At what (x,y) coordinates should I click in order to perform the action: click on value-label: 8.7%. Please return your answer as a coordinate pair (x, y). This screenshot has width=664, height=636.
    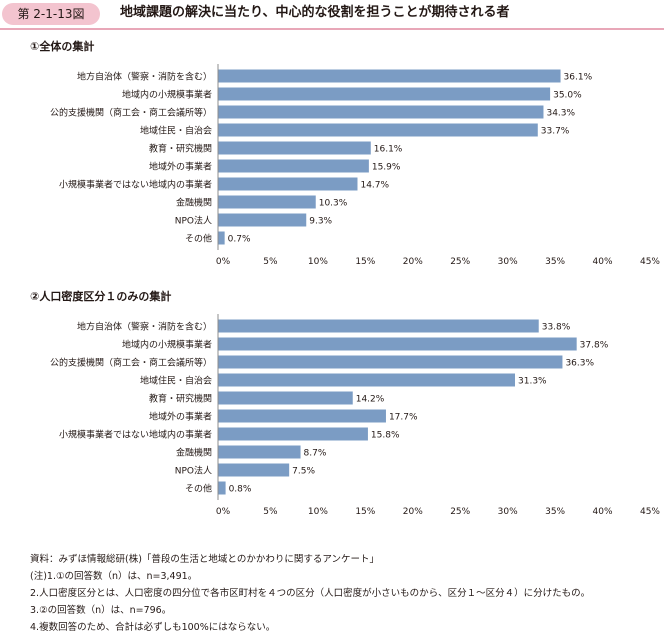
    Looking at the image, I should click on (315, 454).